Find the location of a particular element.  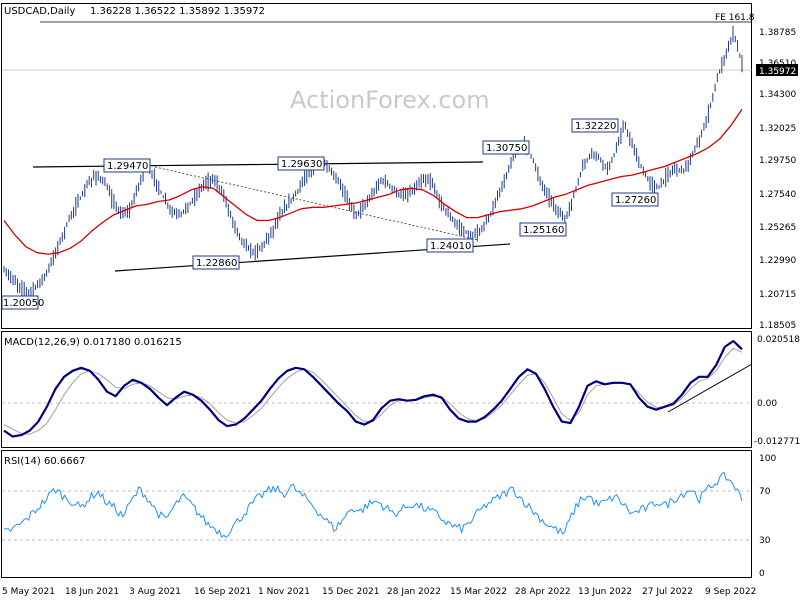

macd-label: MACD(12,26,9) 0.017180 0.016215 is located at coordinates (93, 342).